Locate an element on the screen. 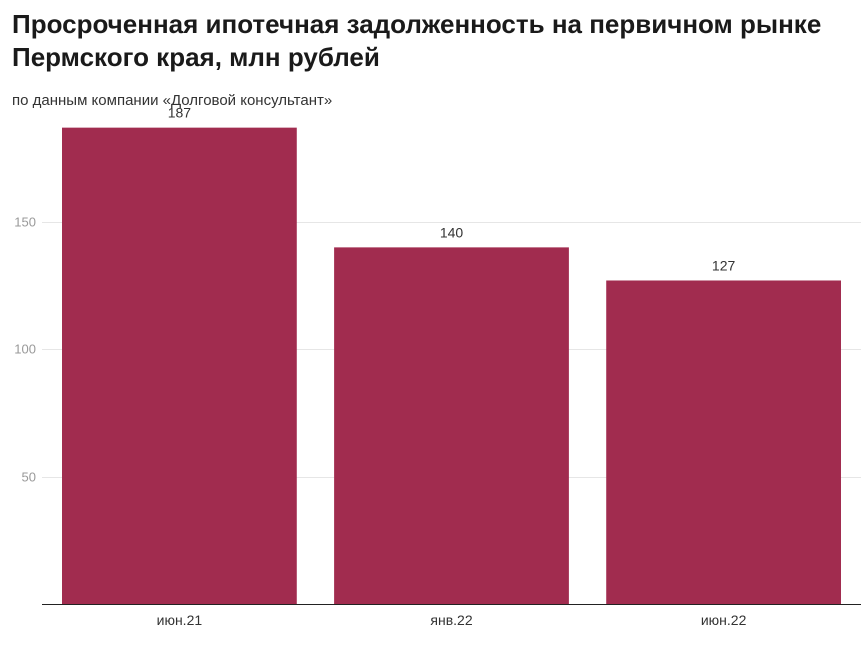  x-tick-label: янв.22 is located at coordinates (451, 620).